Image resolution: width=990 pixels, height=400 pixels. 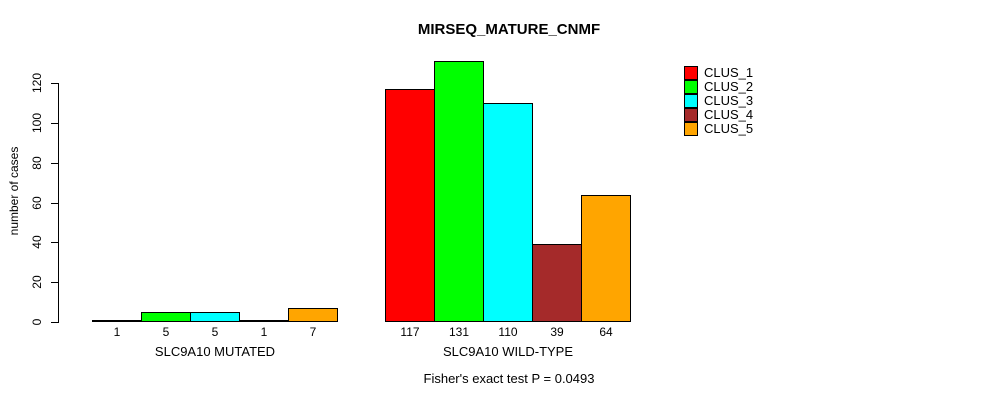 I want to click on bar-value-label: 64, so click(x=606, y=332).